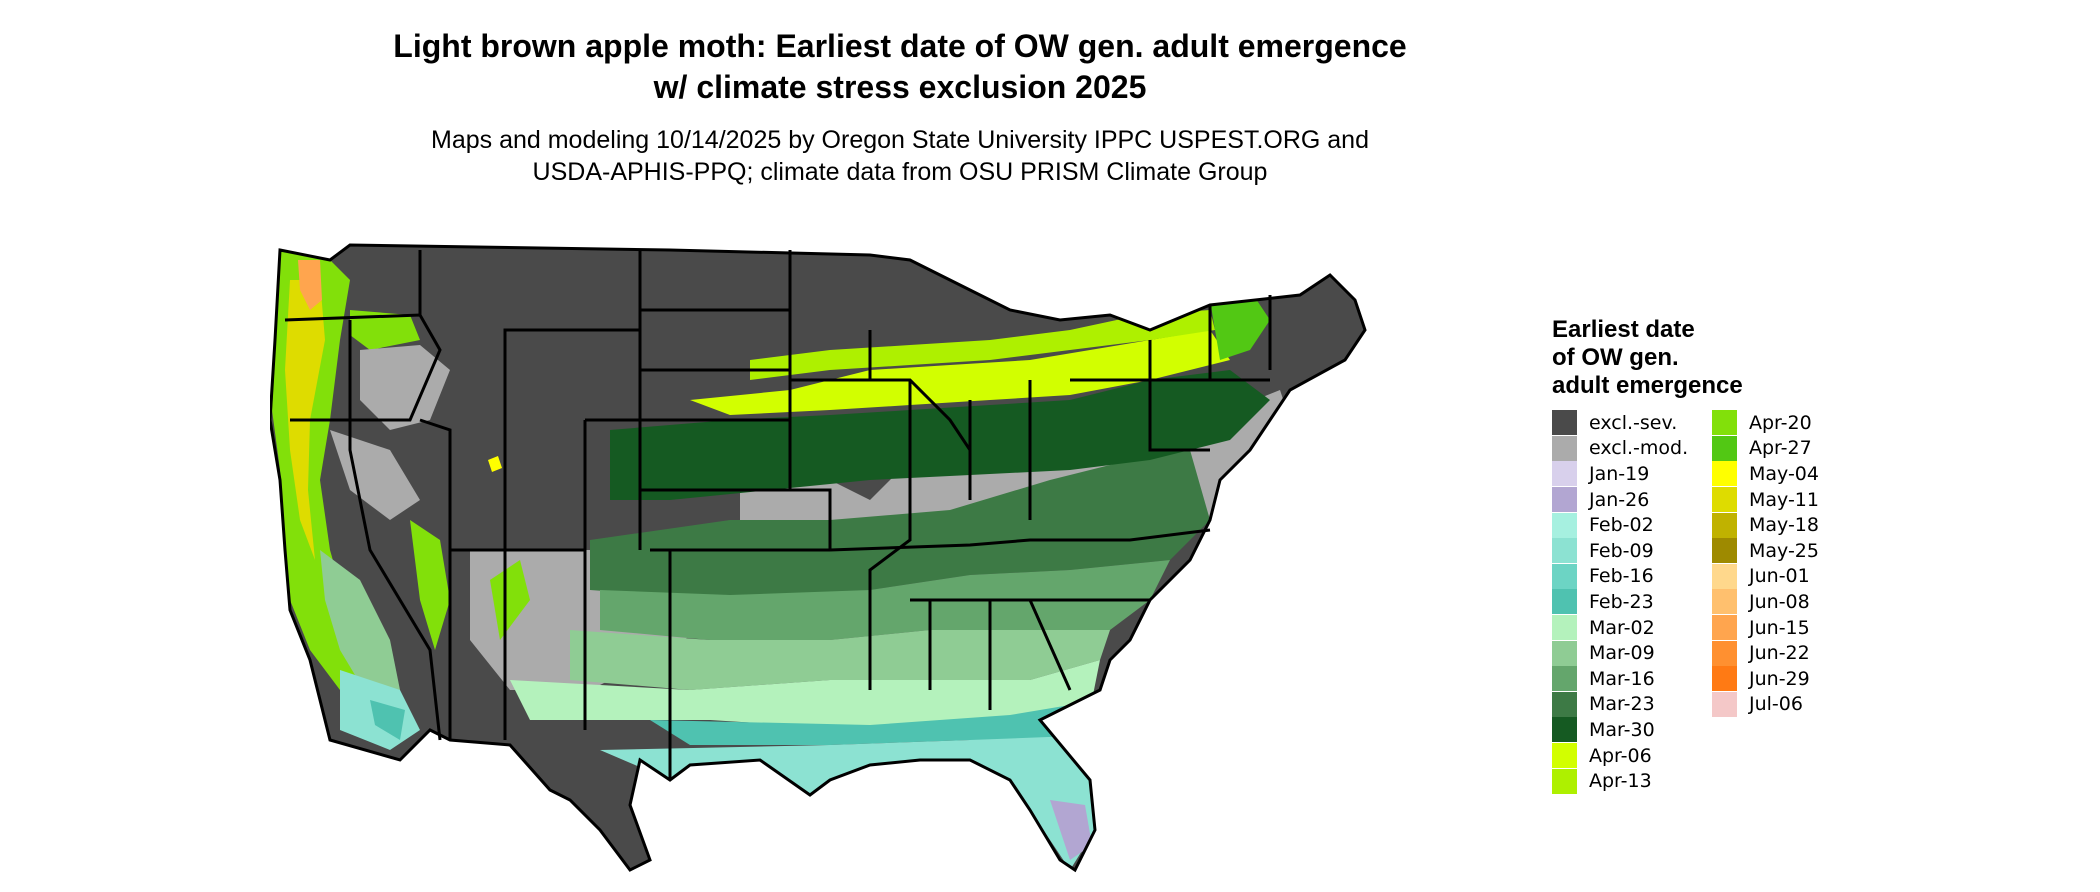 The width and height of the screenshot is (2100, 892). I want to click on legend-title-line-3: adult emergence, so click(1647, 385).